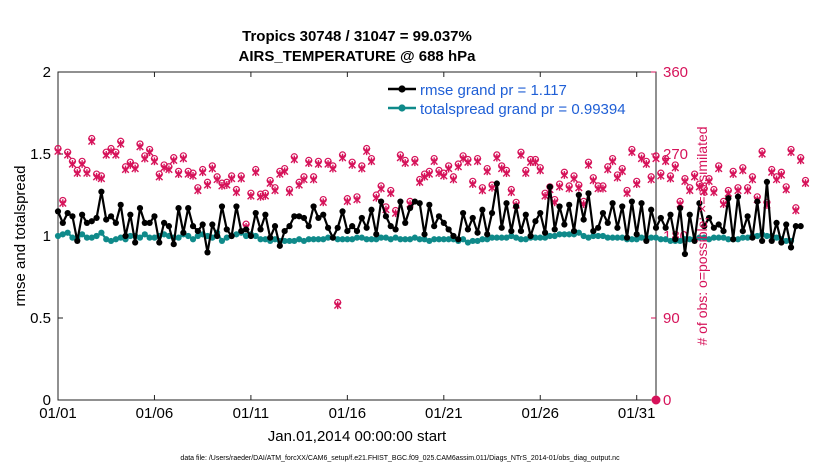 The height and width of the screenshot is (470, 830). What do you see at coordinates (493, 90) in the screenshot?
I see `legend-rmse-label: rmse grand pr = 1.117` at bounding box center [493, 90].